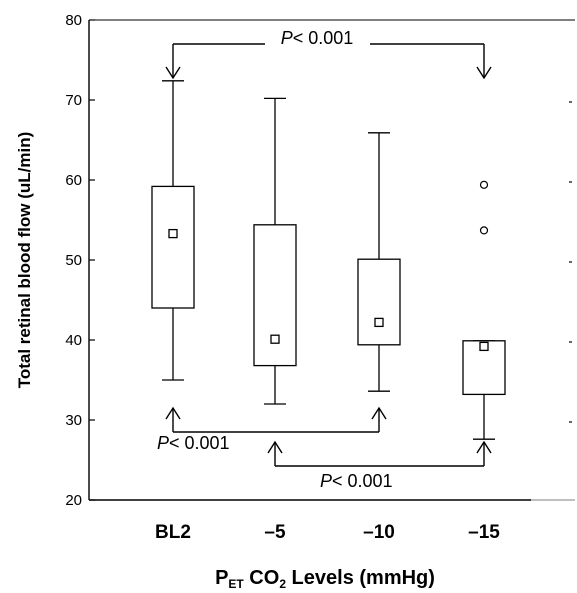 Image resolution: width=577 pixels, height=593 pixels. I want to click on x-axis-title: PET CO2 Levels (mmHg), so click(325, 579).